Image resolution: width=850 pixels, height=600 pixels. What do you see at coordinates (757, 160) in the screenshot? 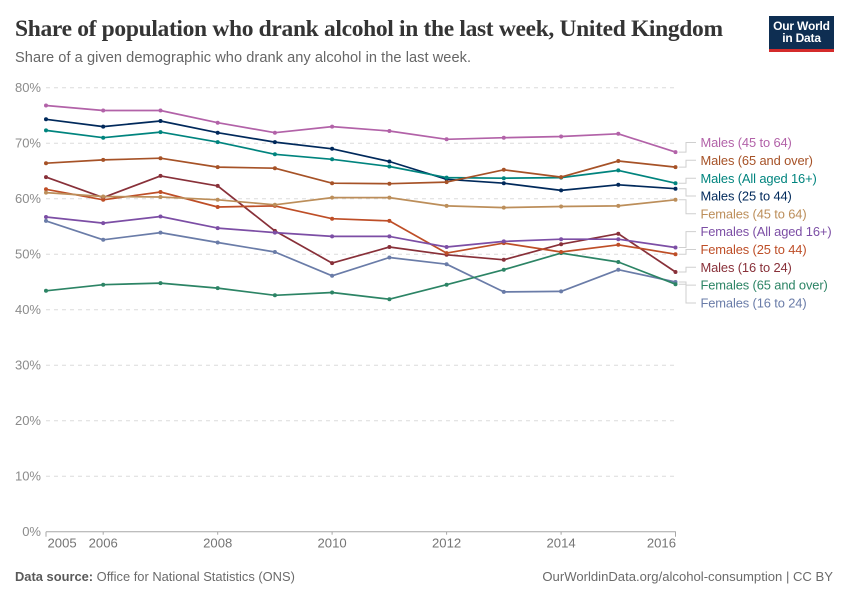
I see `svg-text: Males (65 and over)` at bounding box center [757, 160].